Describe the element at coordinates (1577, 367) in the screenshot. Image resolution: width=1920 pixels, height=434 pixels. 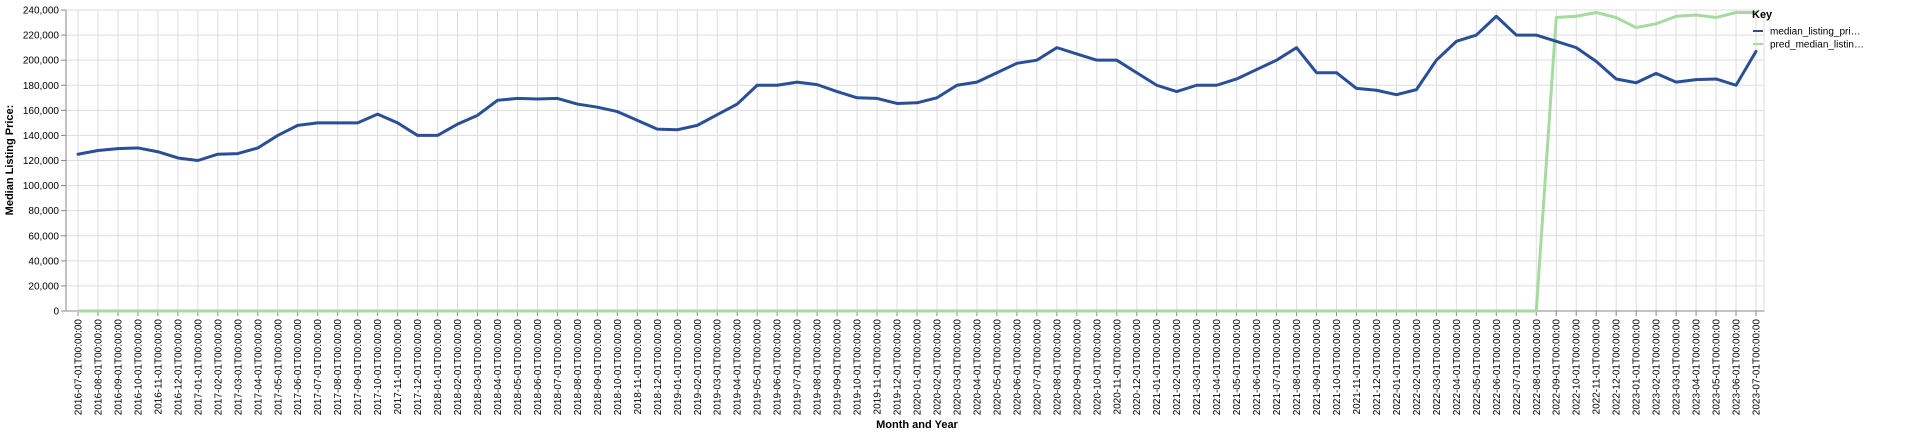
I see `x-tick-label: 2022-10-01T00:00:00` at that location.